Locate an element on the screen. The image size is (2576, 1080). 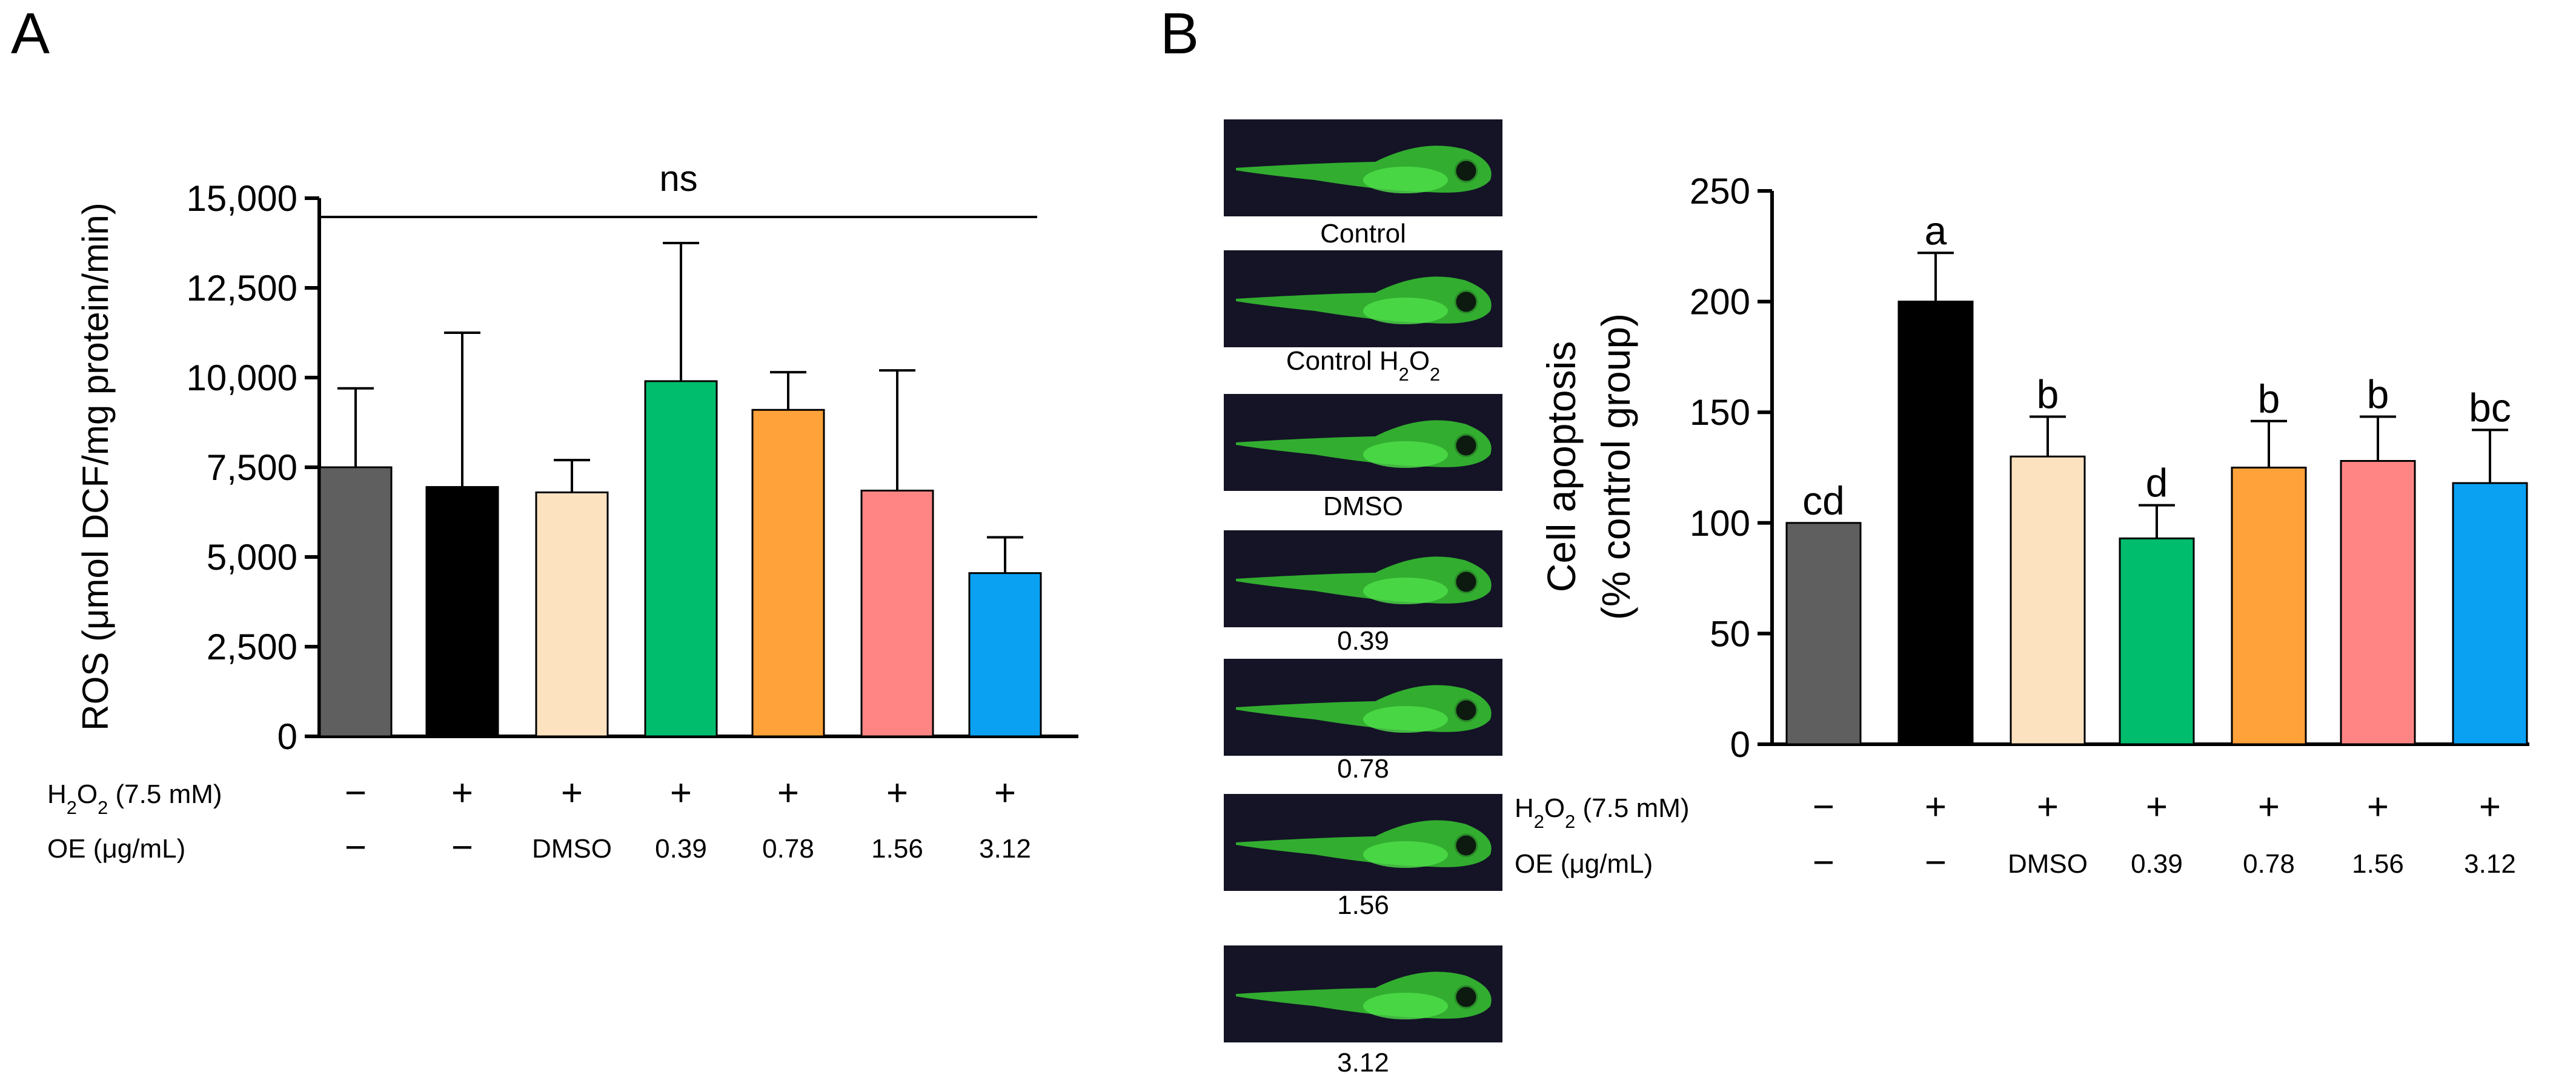
significance-letter: d is located at coordinates (2157, 483).